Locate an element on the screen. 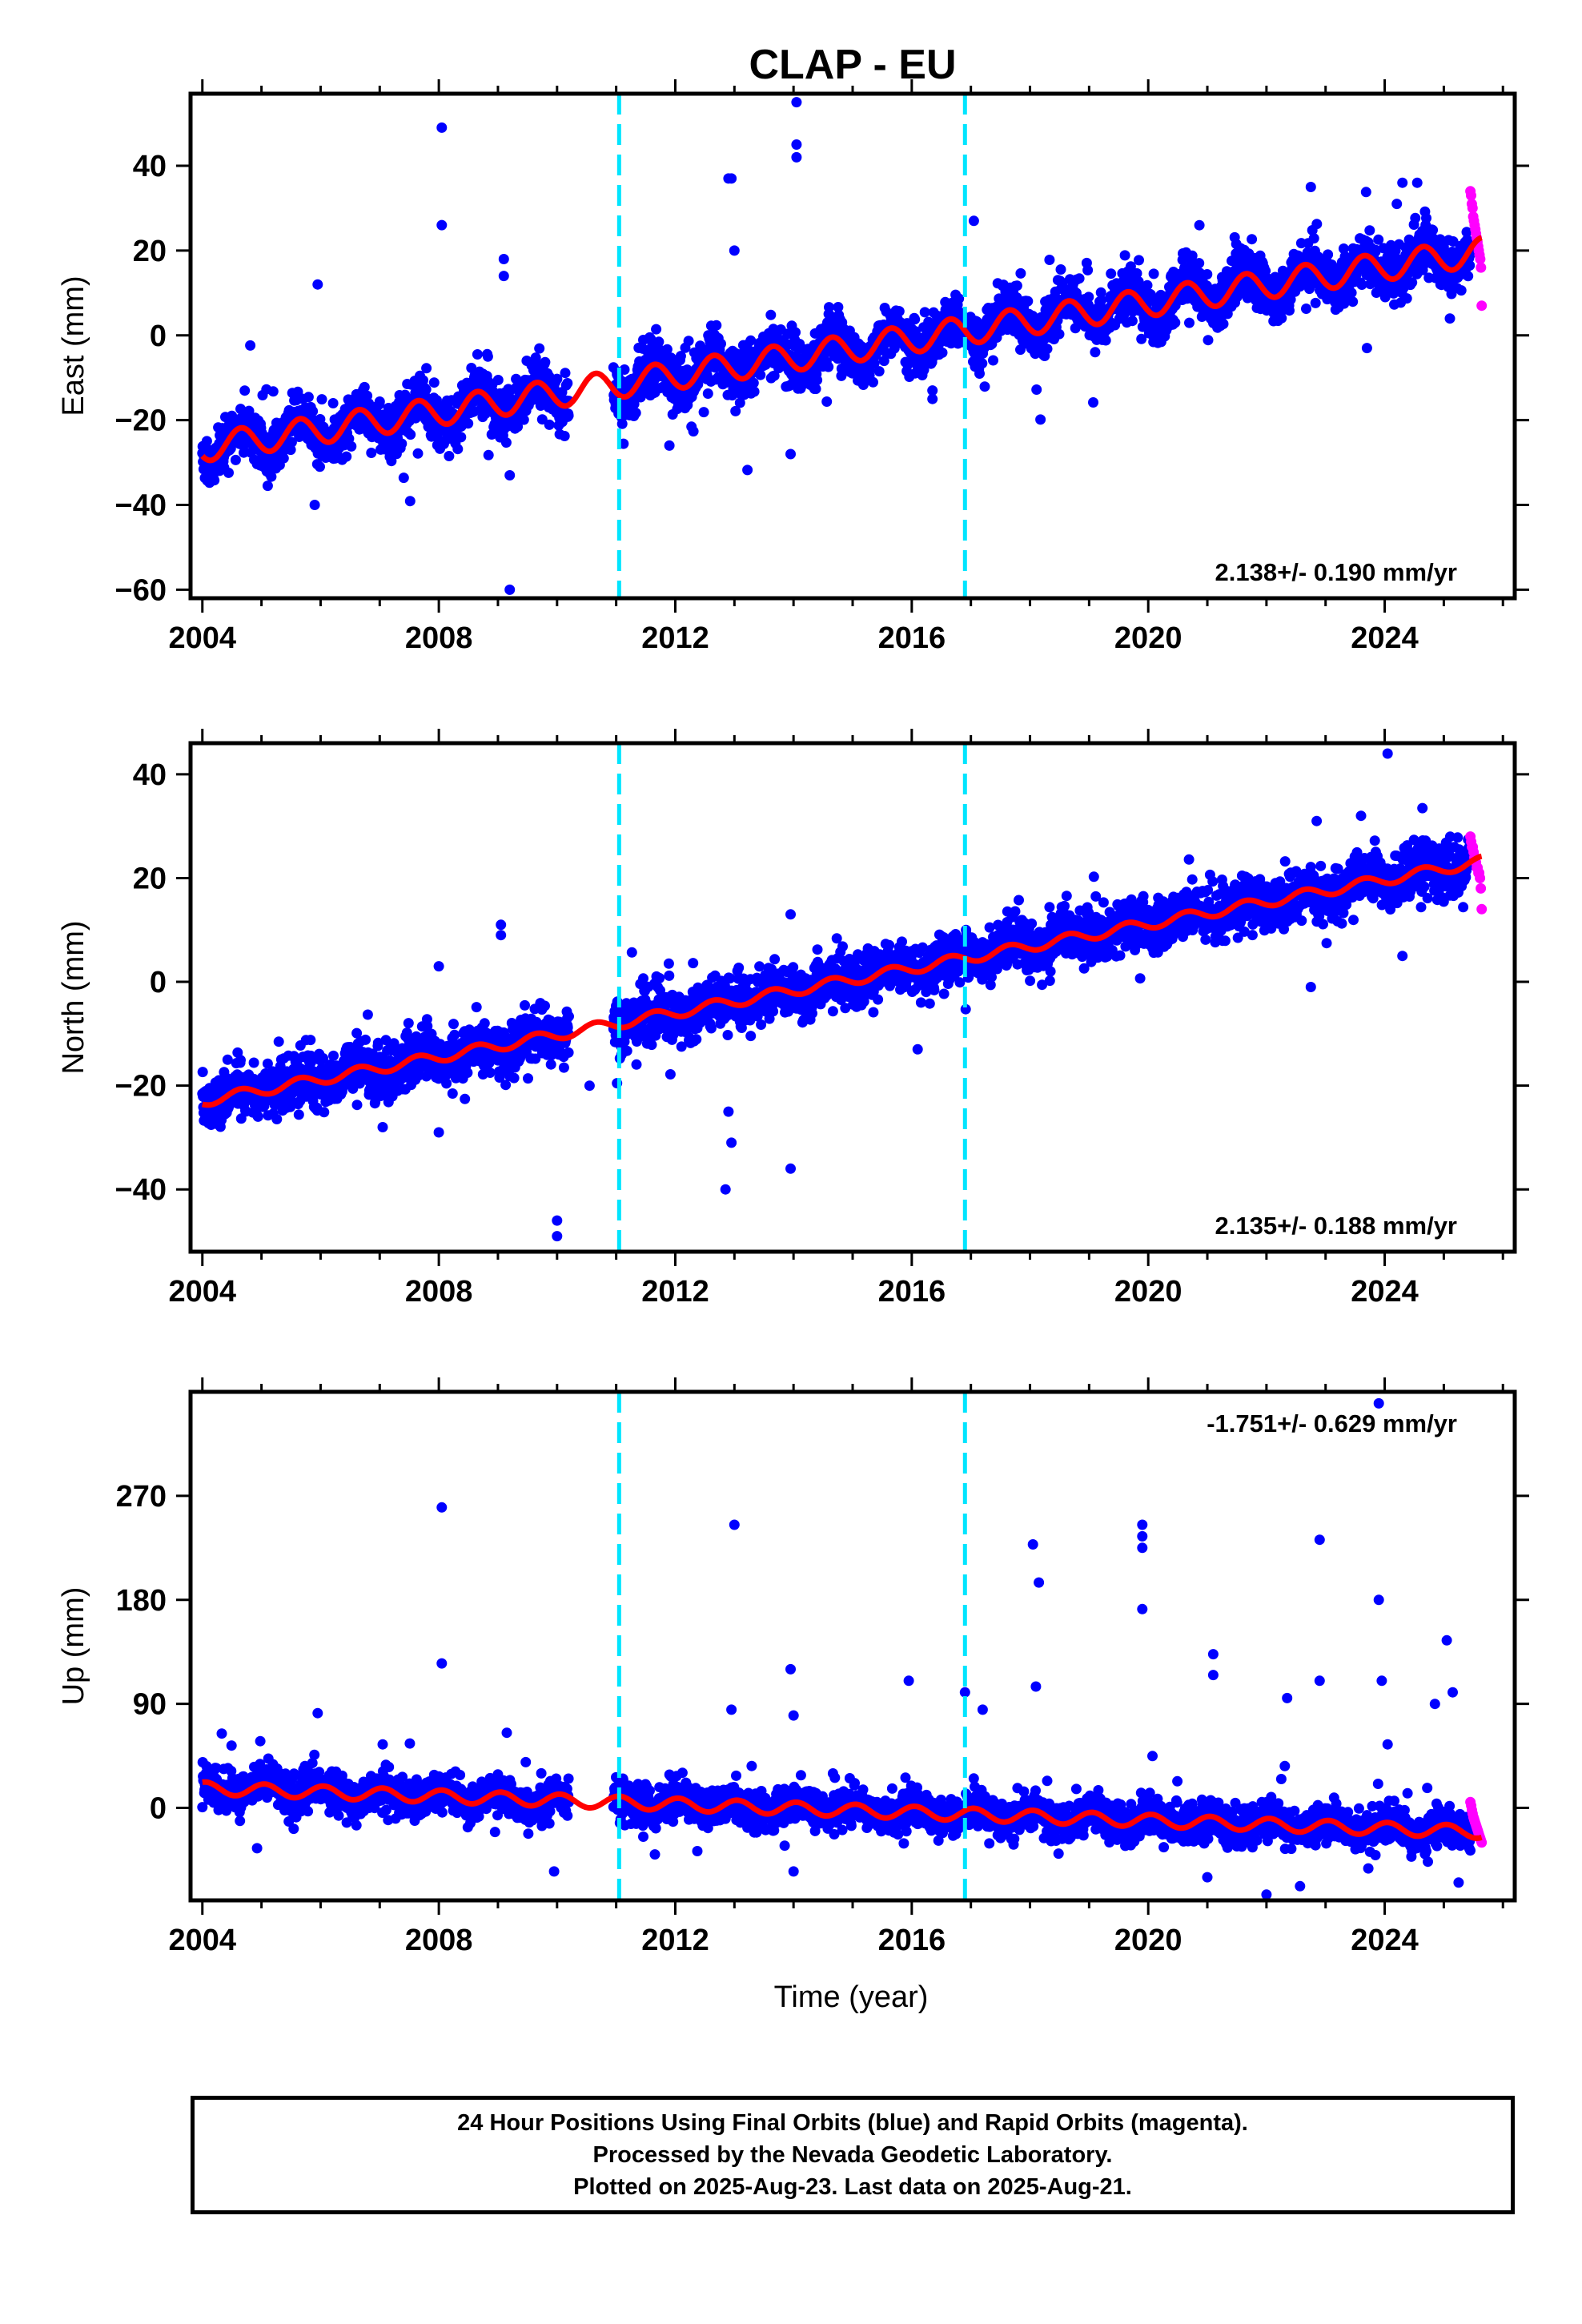 This screenshot has width=1582, height=2324. x-tick-label: 2024 is located at coordinates (1385, 638).